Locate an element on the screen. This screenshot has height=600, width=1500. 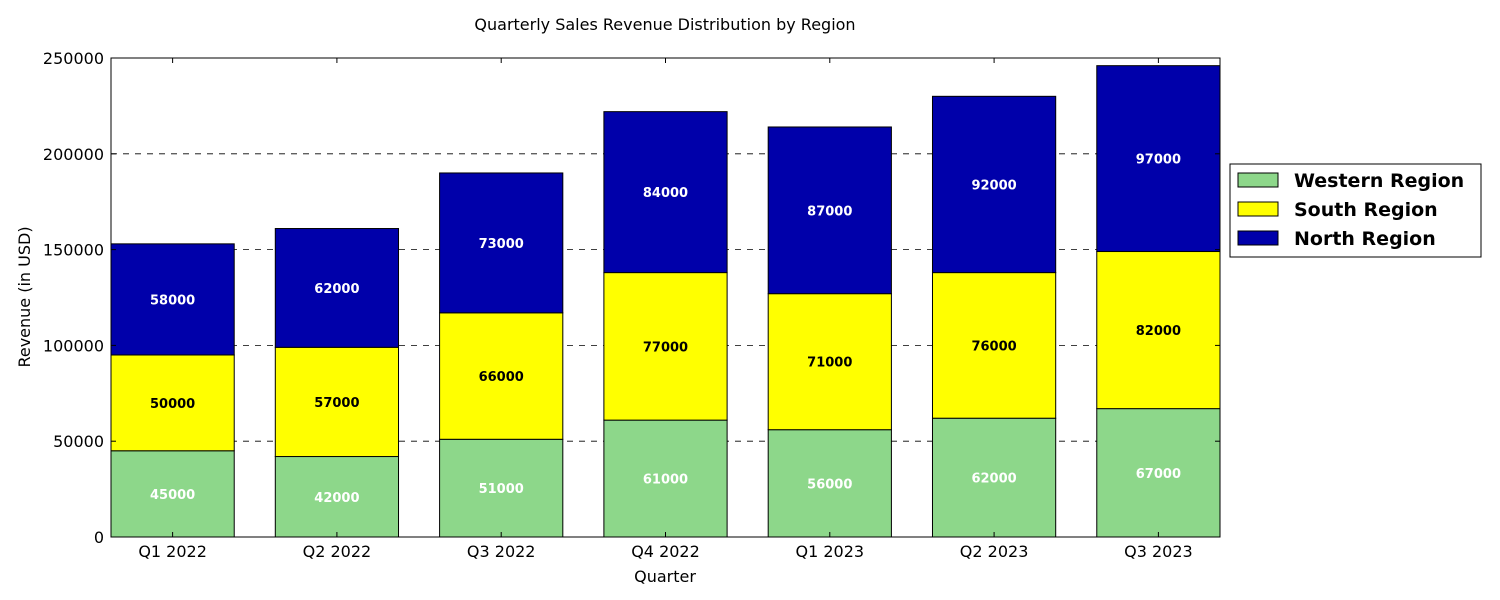
data-label: 51000 is located at coordinates (501, 489).